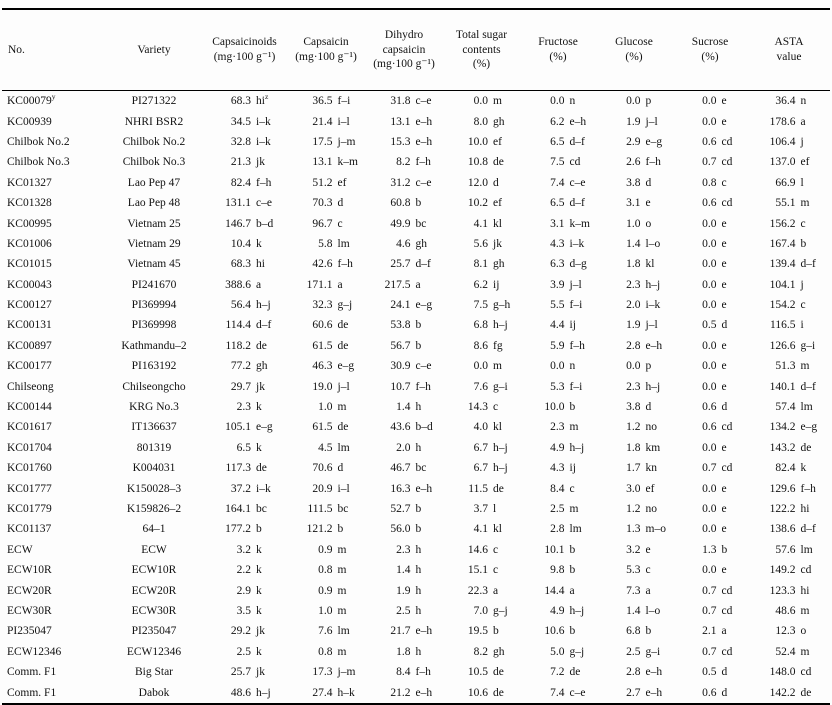 The image size is (832, 705). I want to click on significance-group-letter: b–d, so click(269, 224).